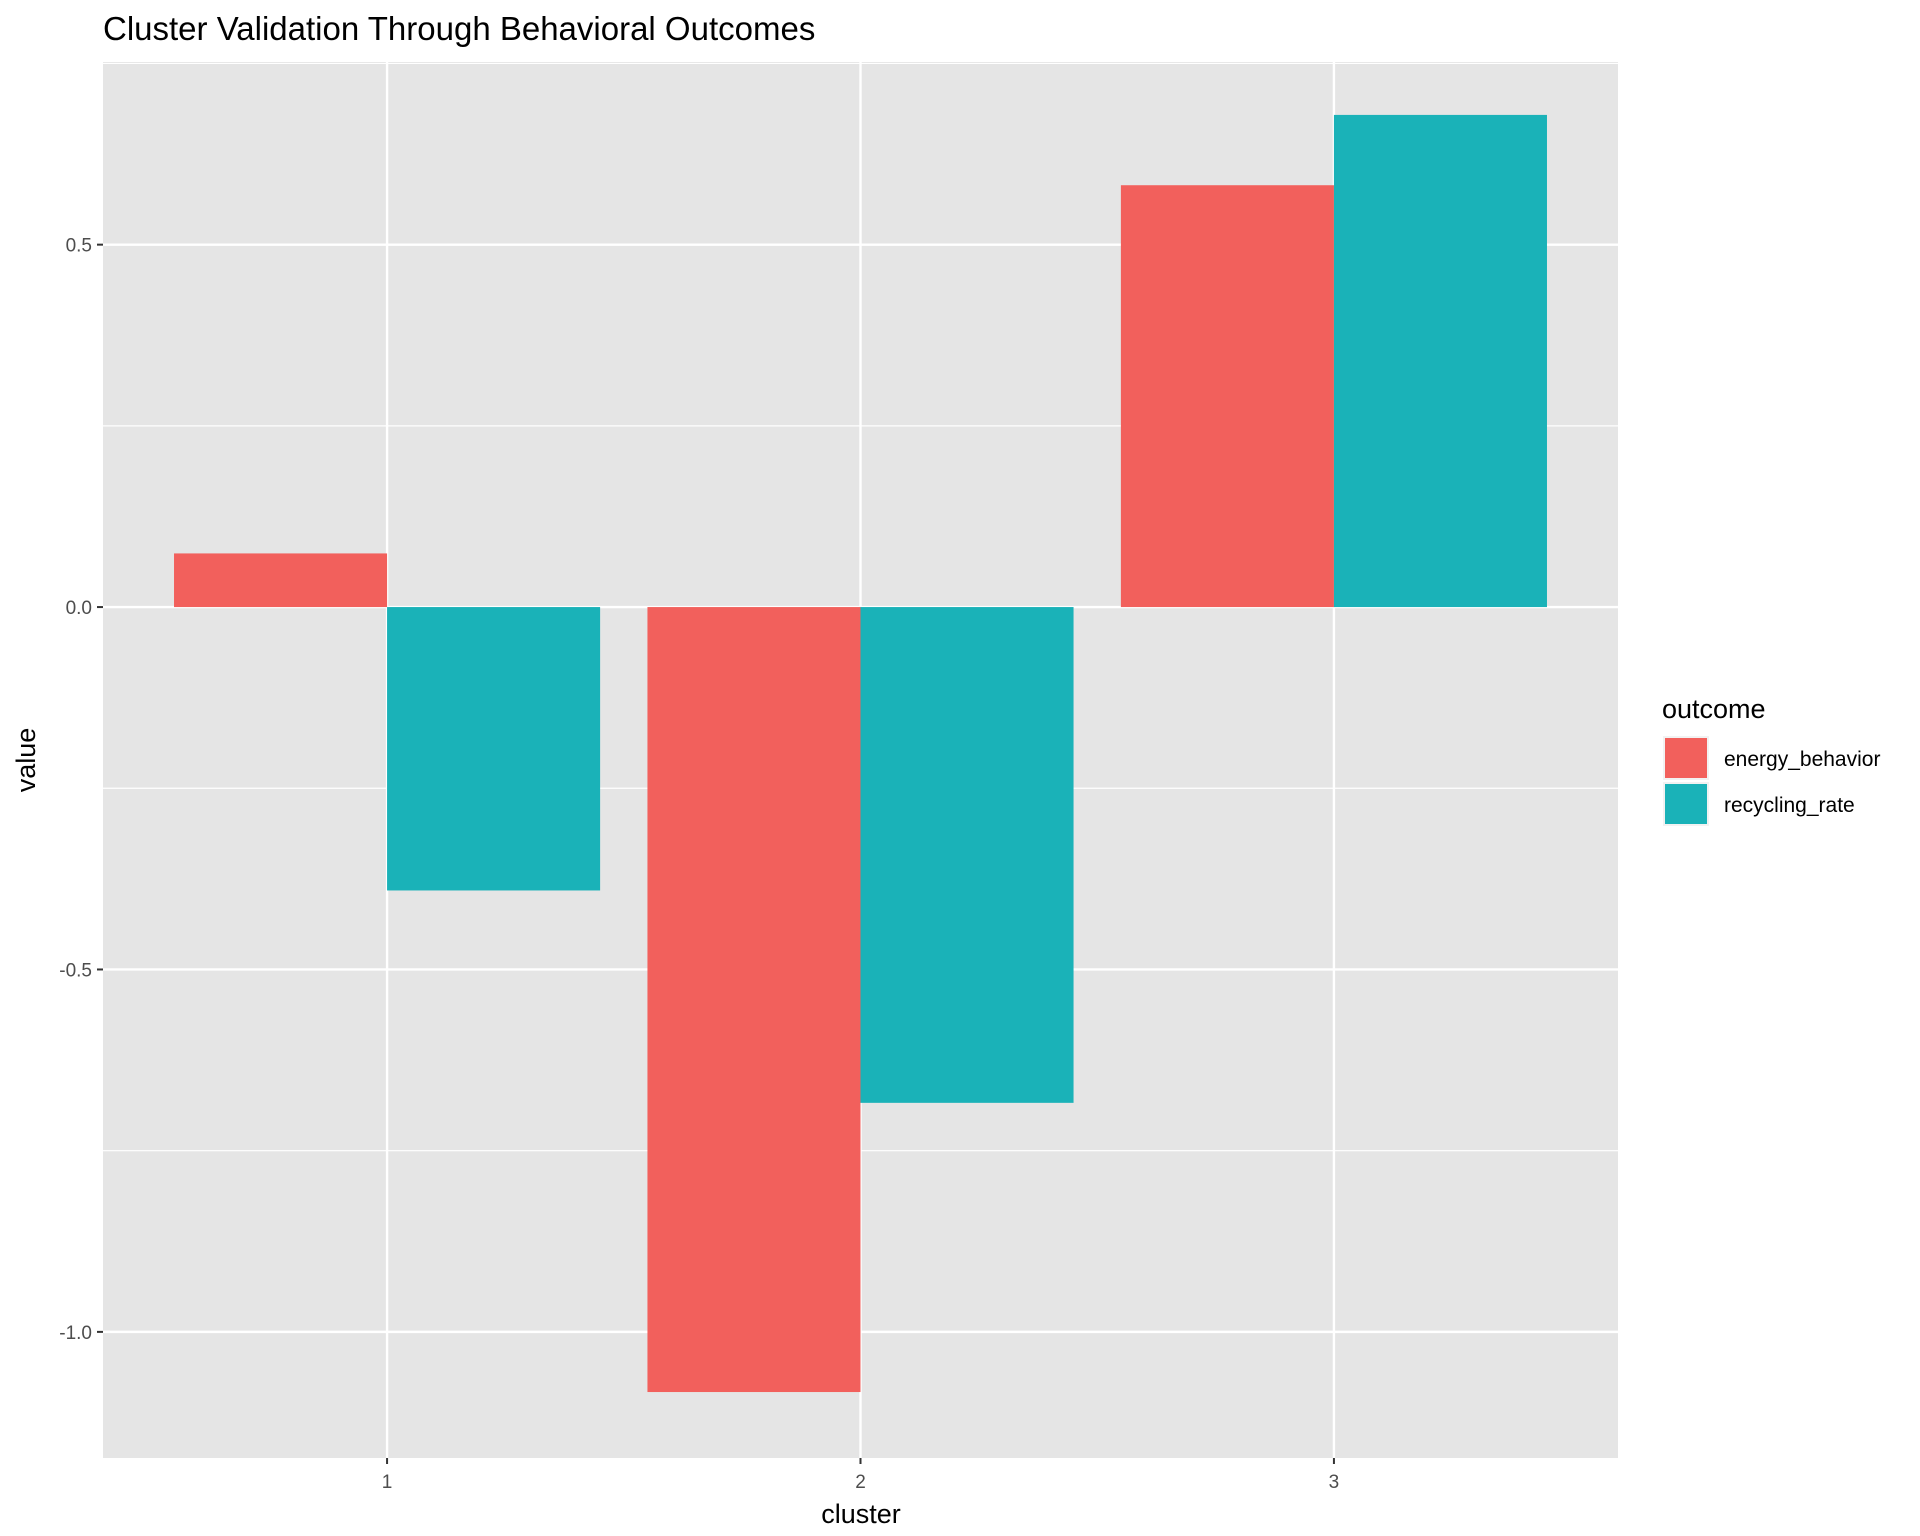 The image size is (1920, 1536). What do you see at coordinates (1714, 709) in the screenshot?
I see `legend-title: outcome` at bounding box center [1714, 709].